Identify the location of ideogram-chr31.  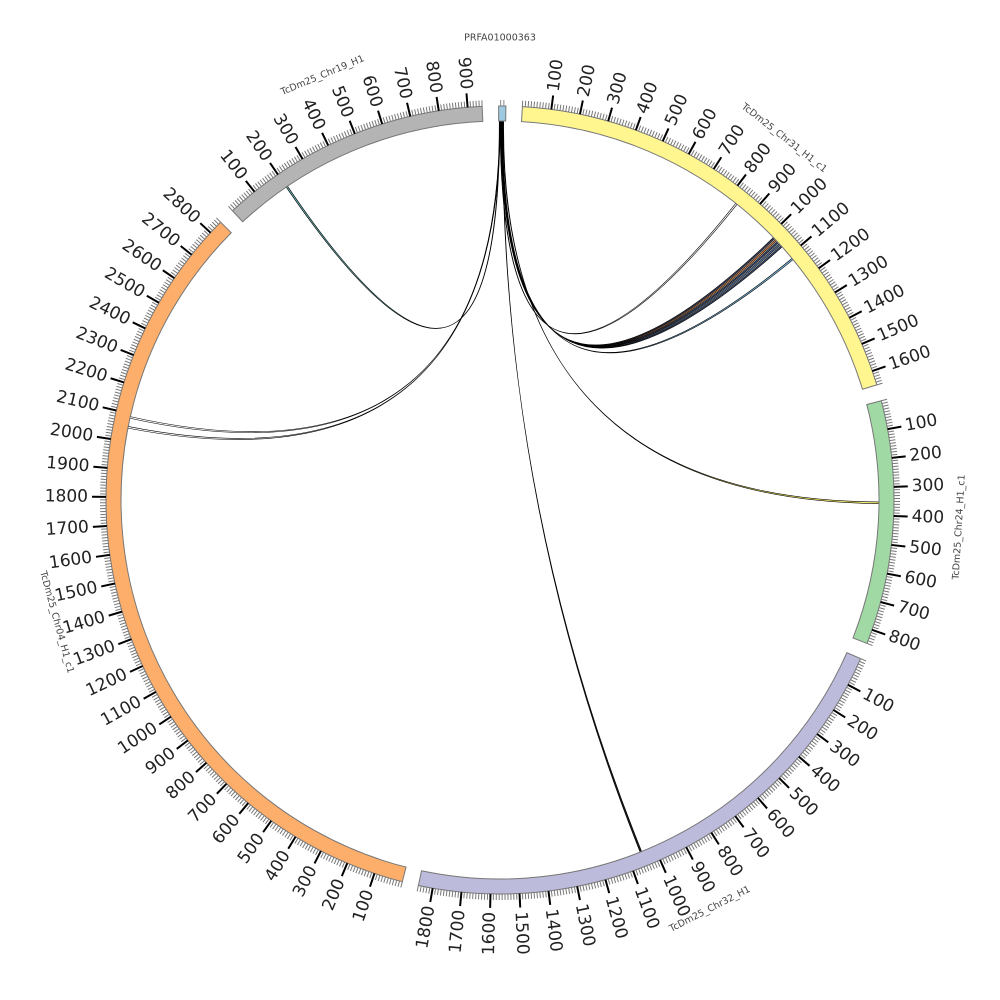
(699, 248).